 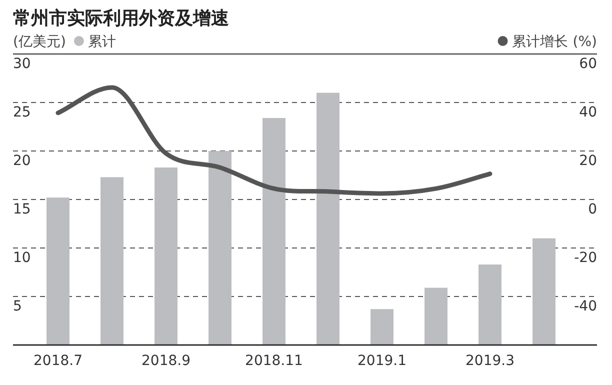 What do you see at coordinates (17, 306) in the screenshot?
I see `y-tick-label: 5` at bounding box center [17, 306].